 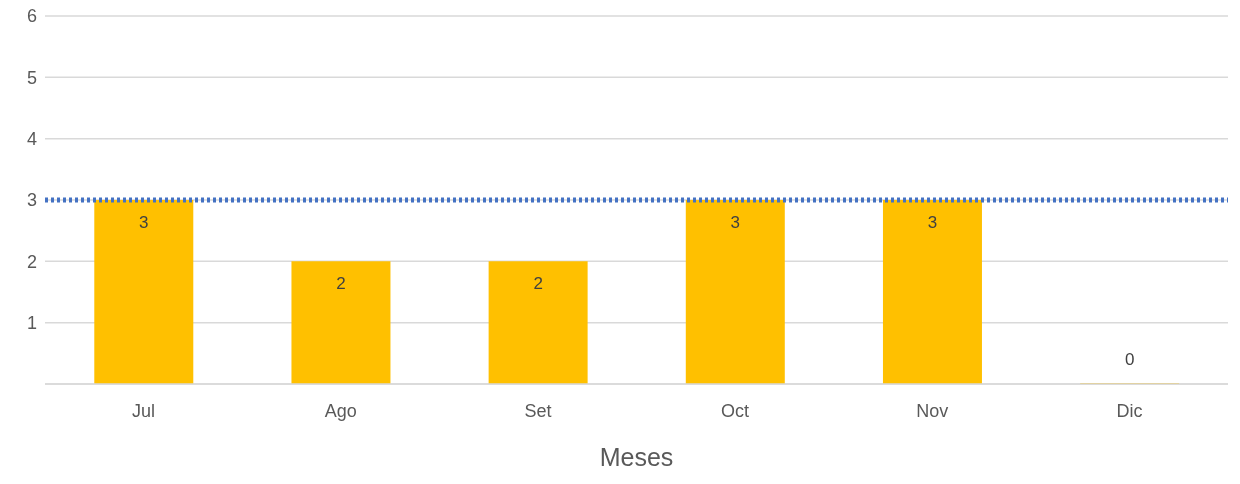 I want to click on x-tick-label: Nov, so click(x=932, y=410).